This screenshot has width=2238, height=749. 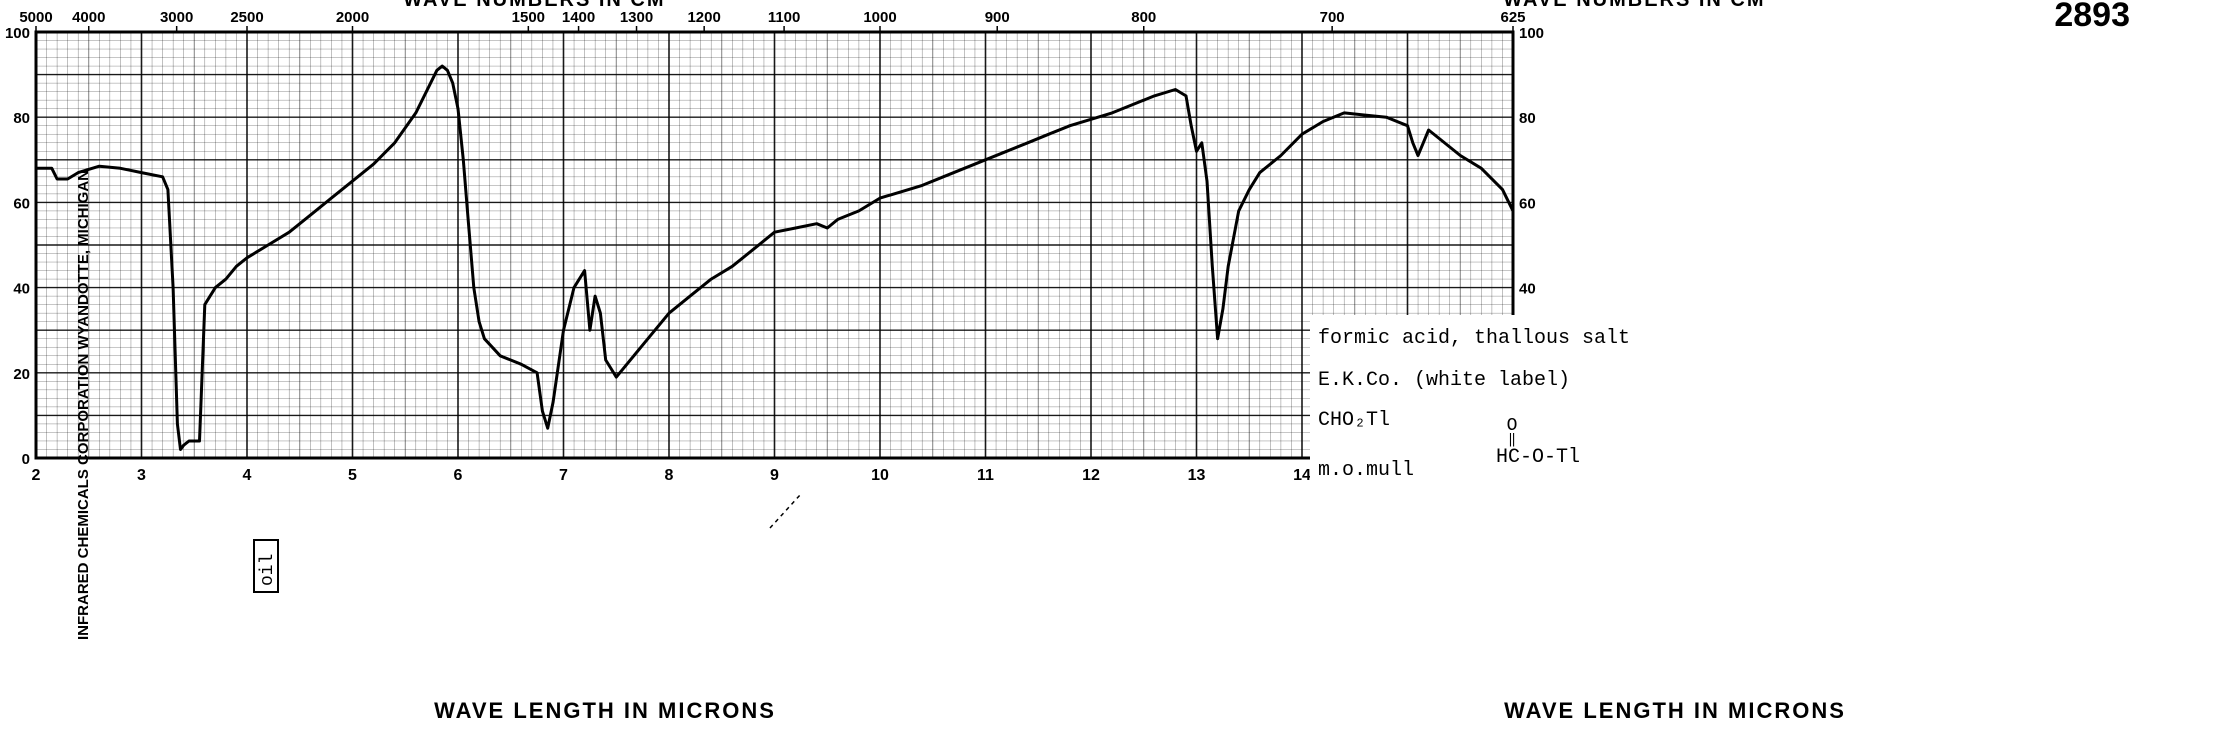 I want to click on x-tick-label: 6, so click(x=458, y=475).